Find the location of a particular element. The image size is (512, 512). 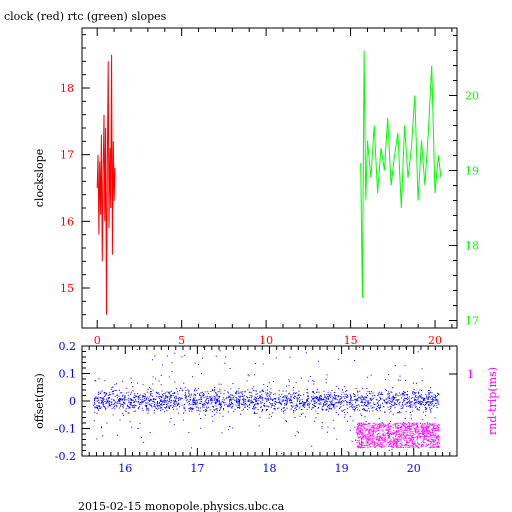

bottom-series-group is located at coordinates (266, 401).